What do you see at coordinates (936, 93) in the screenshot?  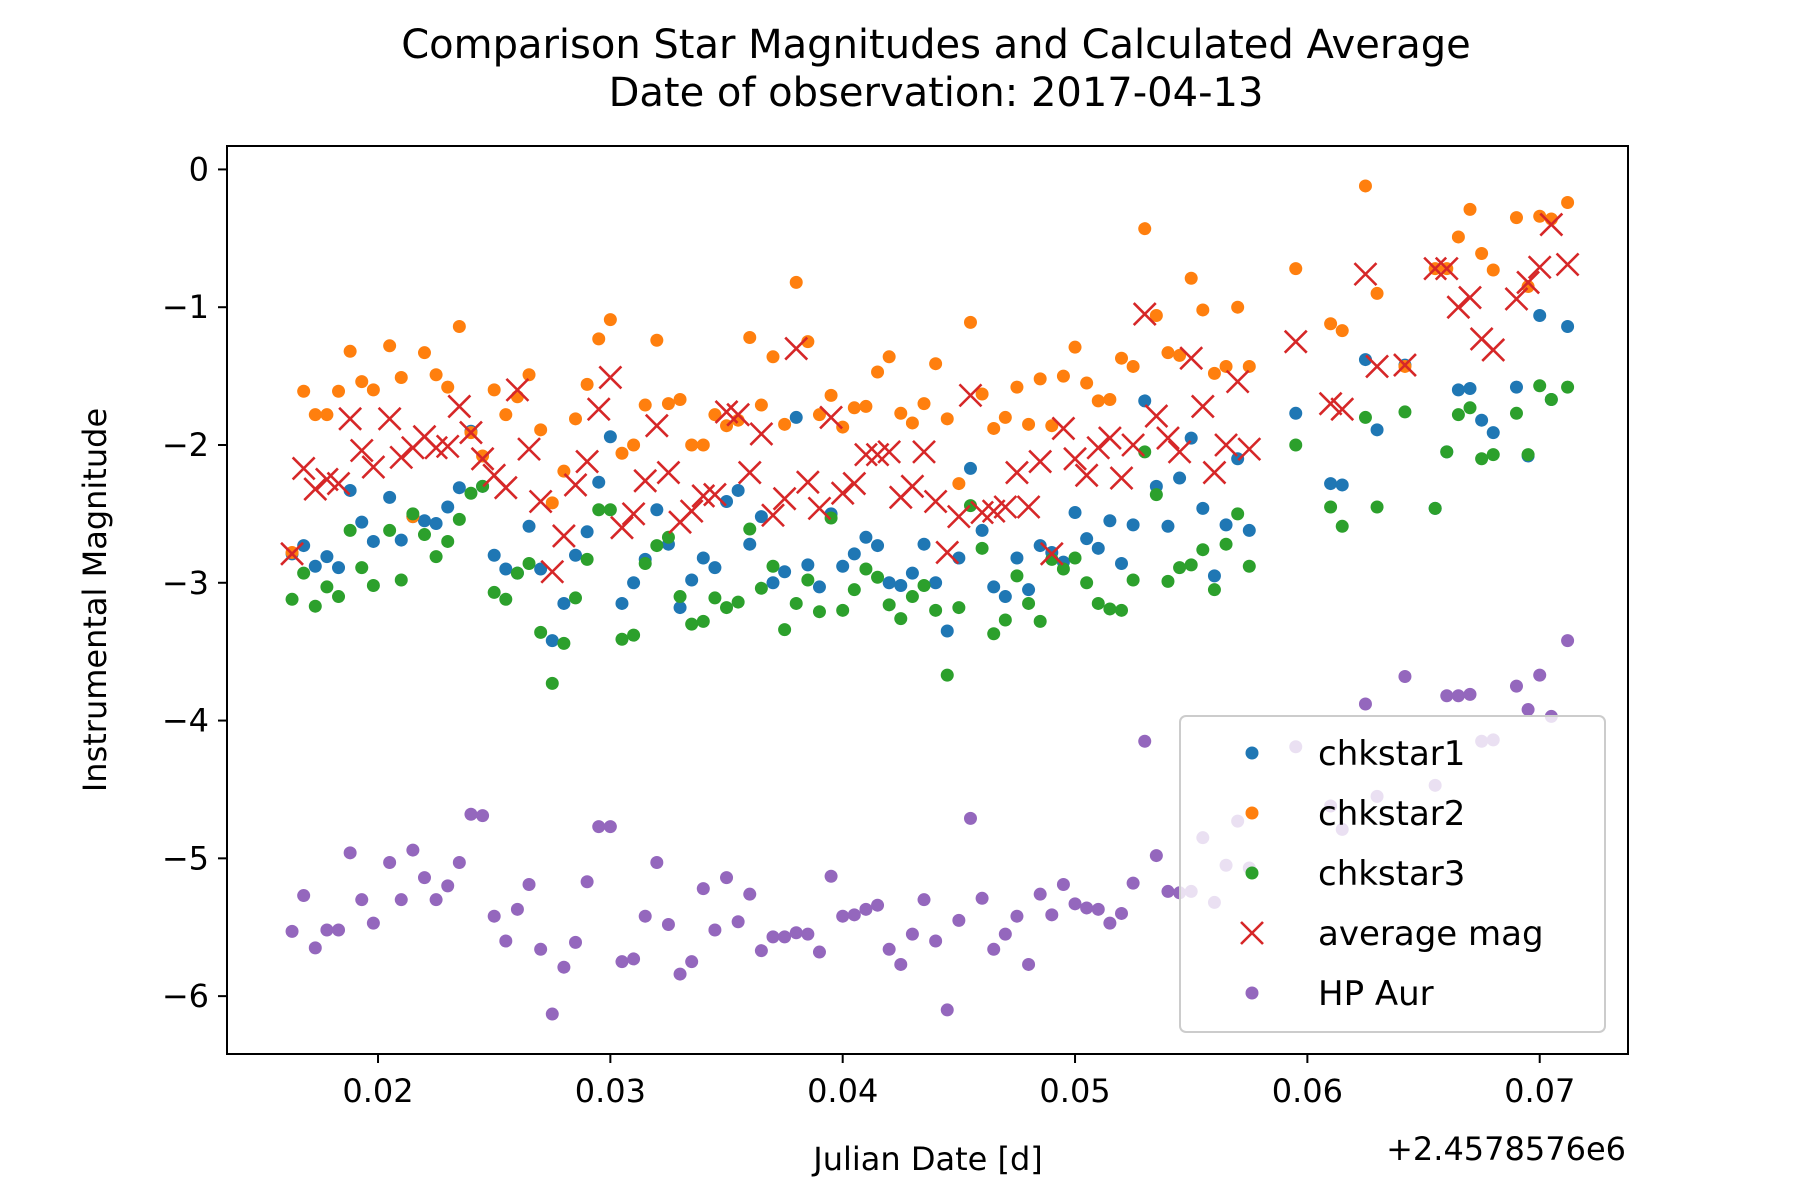 I see `chart-subtitle: Date of observation: 2017-04-13` at bounding box center [936, 93].